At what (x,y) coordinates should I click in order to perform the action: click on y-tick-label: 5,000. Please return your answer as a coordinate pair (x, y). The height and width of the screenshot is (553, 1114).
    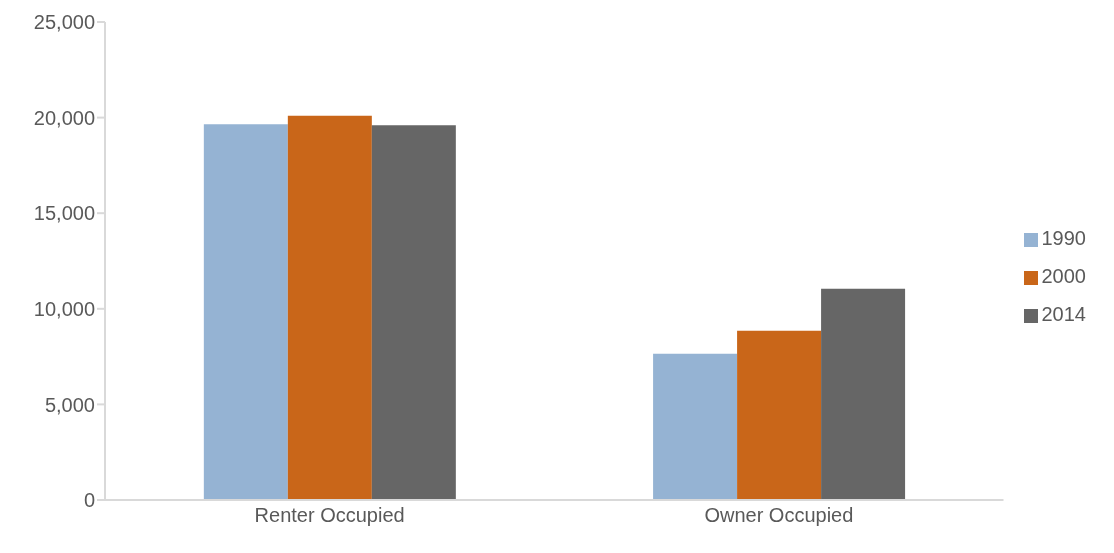
    Looking at the image, I should click on (69, 404).